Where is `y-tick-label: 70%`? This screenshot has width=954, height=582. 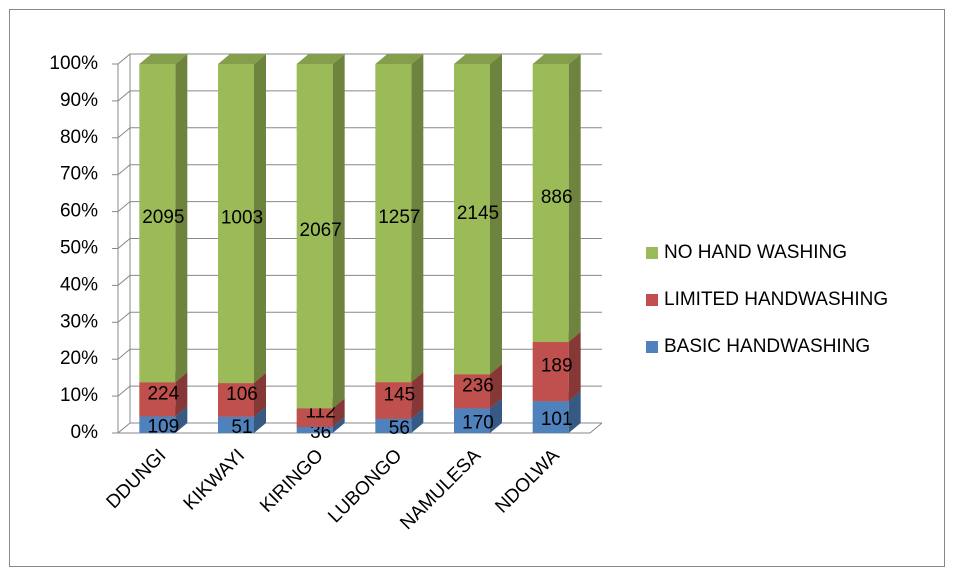
y-tick-label: 70% is located at coordinates (79, 174).